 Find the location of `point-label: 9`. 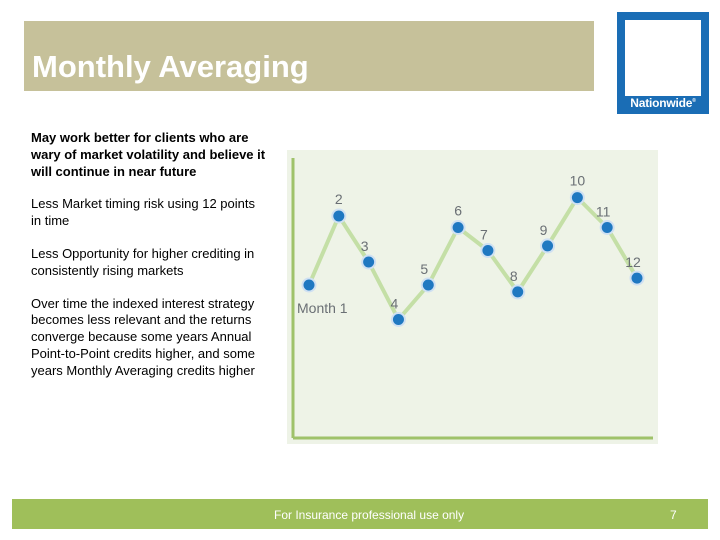

point-label: 9 is located at coordinates (544, 230).